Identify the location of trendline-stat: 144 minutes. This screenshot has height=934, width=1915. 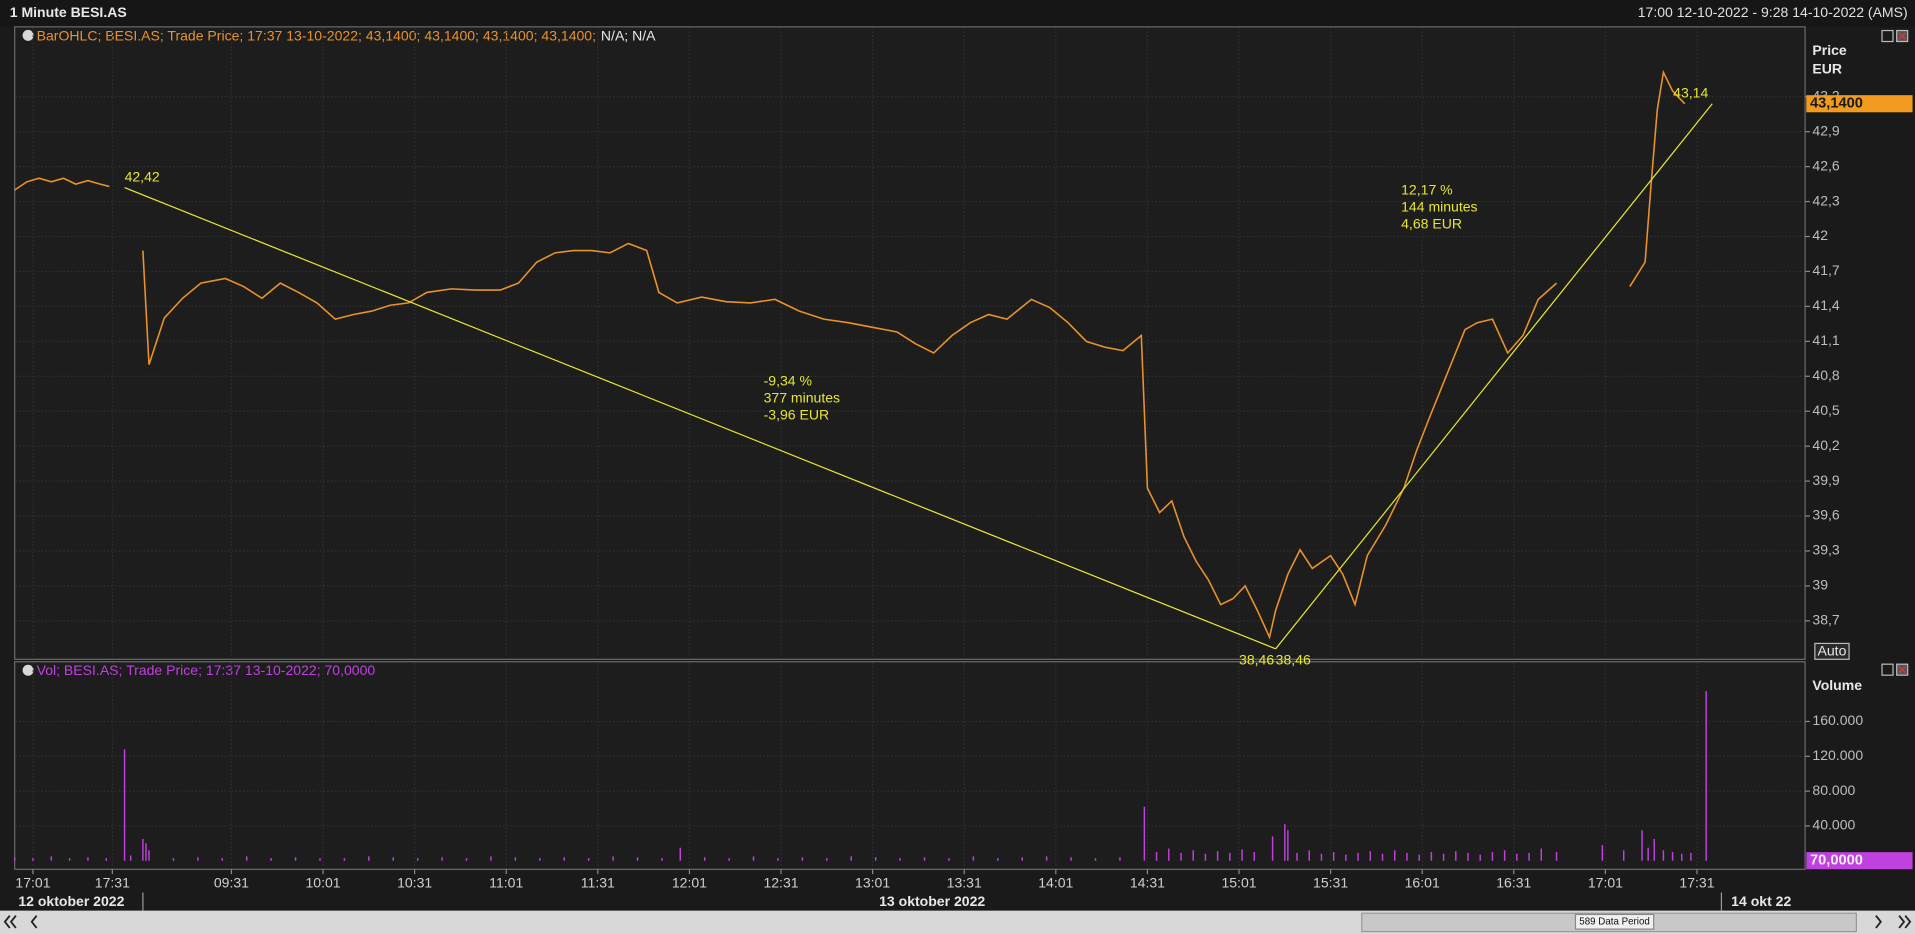
(1439, 206).